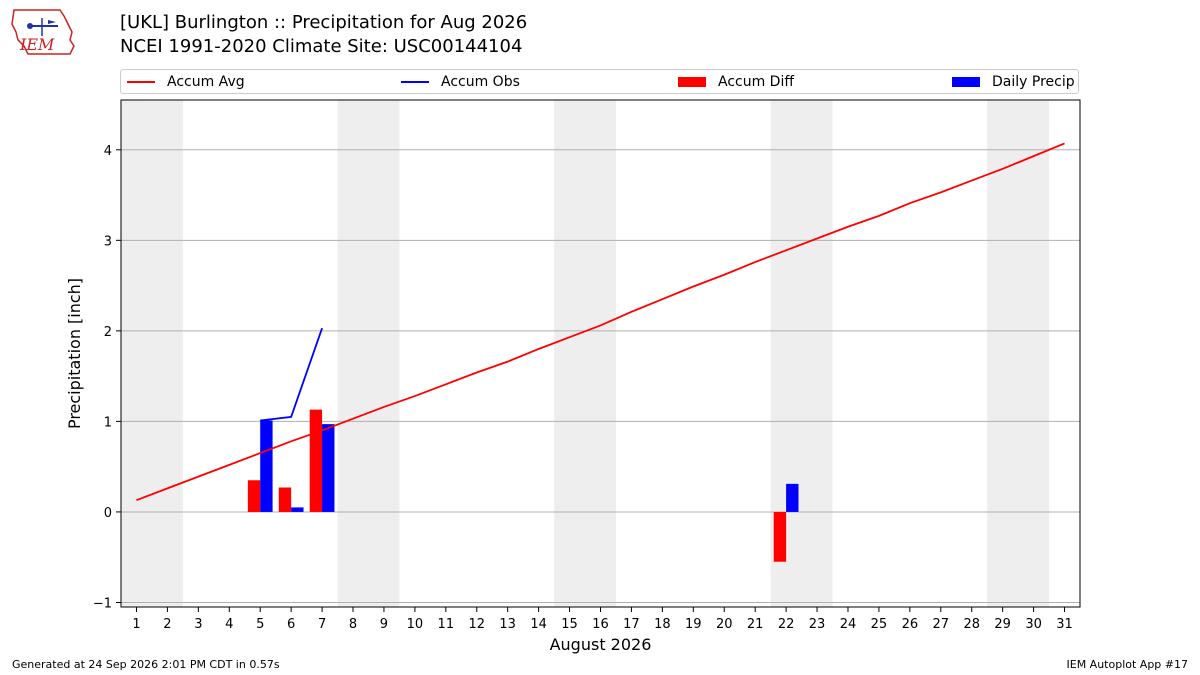 This screenshot has height=675, width=1200. Describe the element at coordinates (971, 624) in the screenshot. I see `x-tick-label: 28` at that location.